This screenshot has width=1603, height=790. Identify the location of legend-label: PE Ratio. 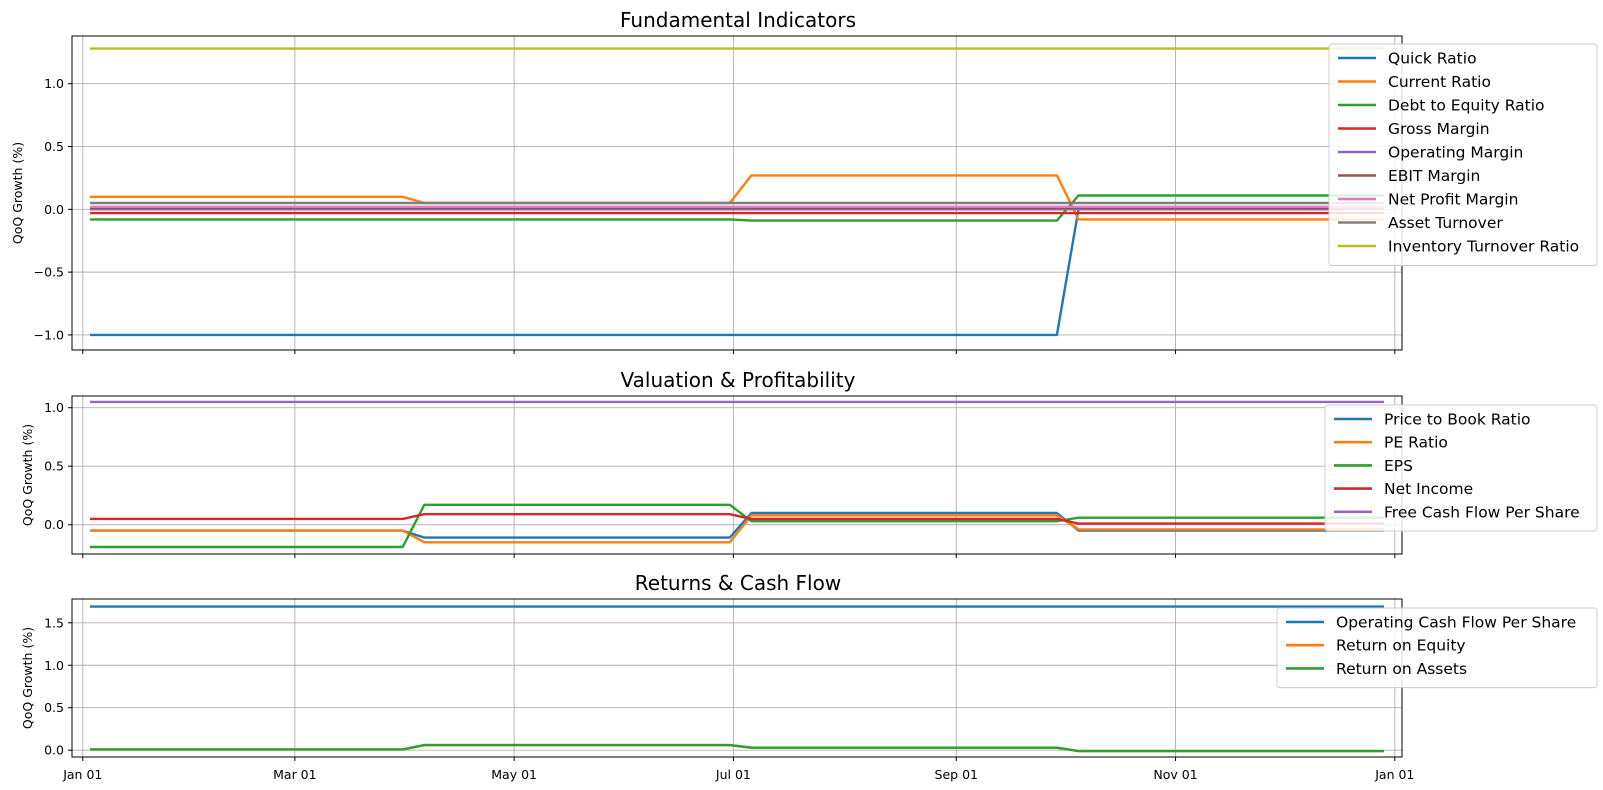
(1416, 443).